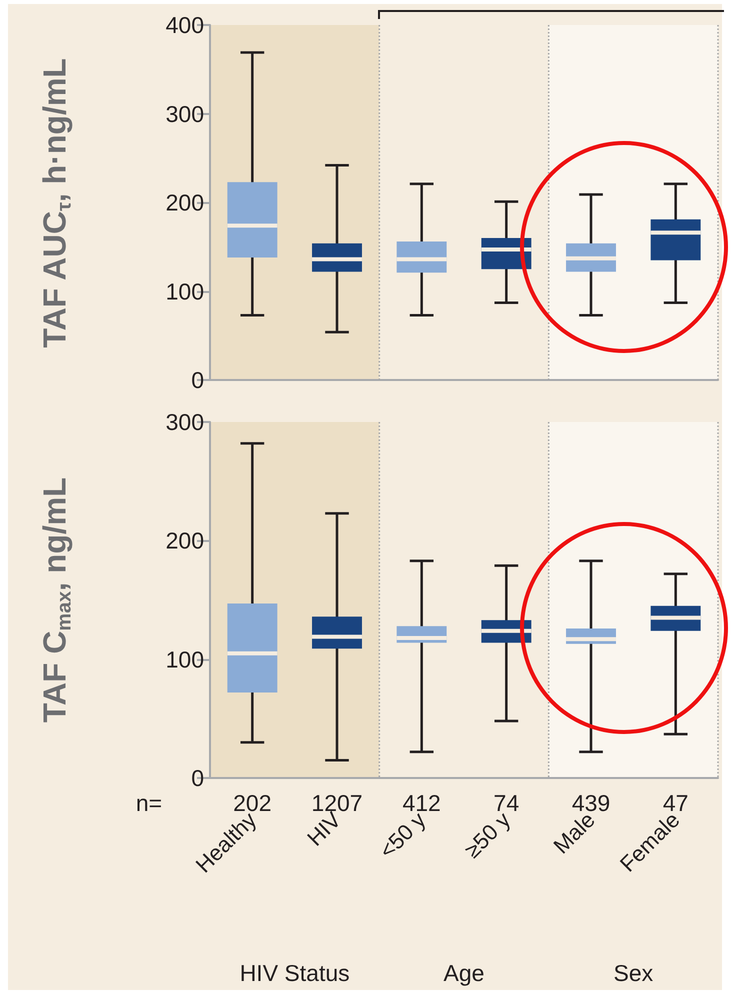  Describe the element at coordinates (675, 803) in the screenshot. I see `text: 47` at that location.